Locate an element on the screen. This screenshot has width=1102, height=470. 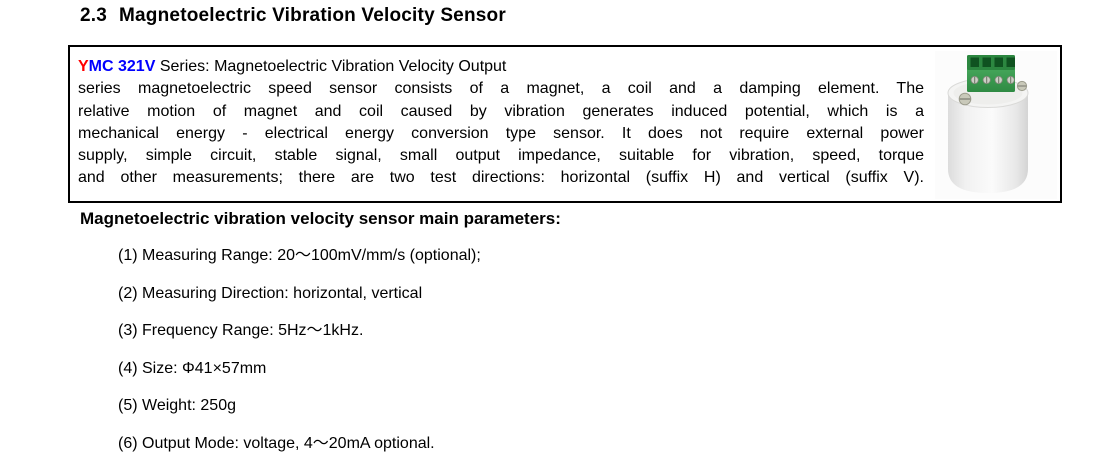
parameter-item: (3) Frequency Range: 5Hz～1kHz. is located at coordinates (241, 330).